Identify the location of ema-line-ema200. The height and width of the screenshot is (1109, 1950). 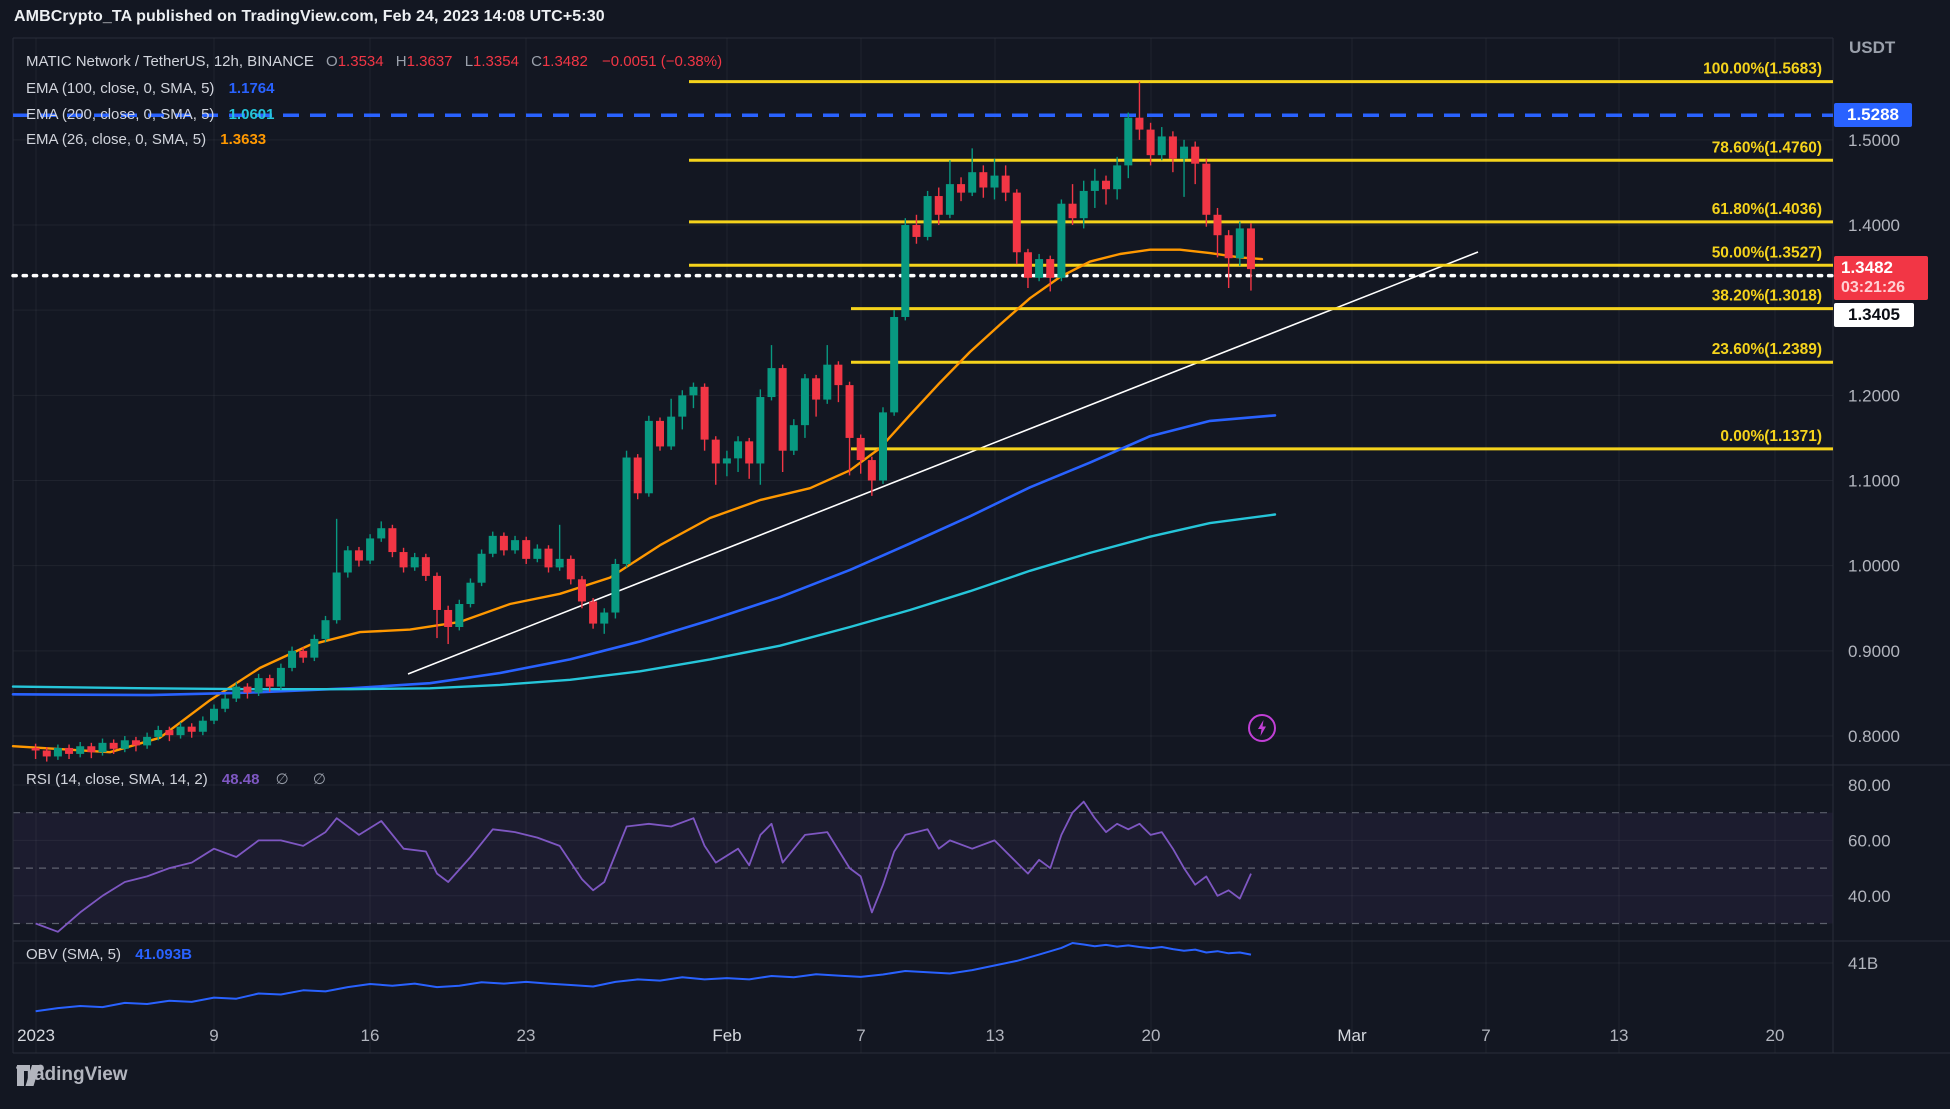
(644, 602).